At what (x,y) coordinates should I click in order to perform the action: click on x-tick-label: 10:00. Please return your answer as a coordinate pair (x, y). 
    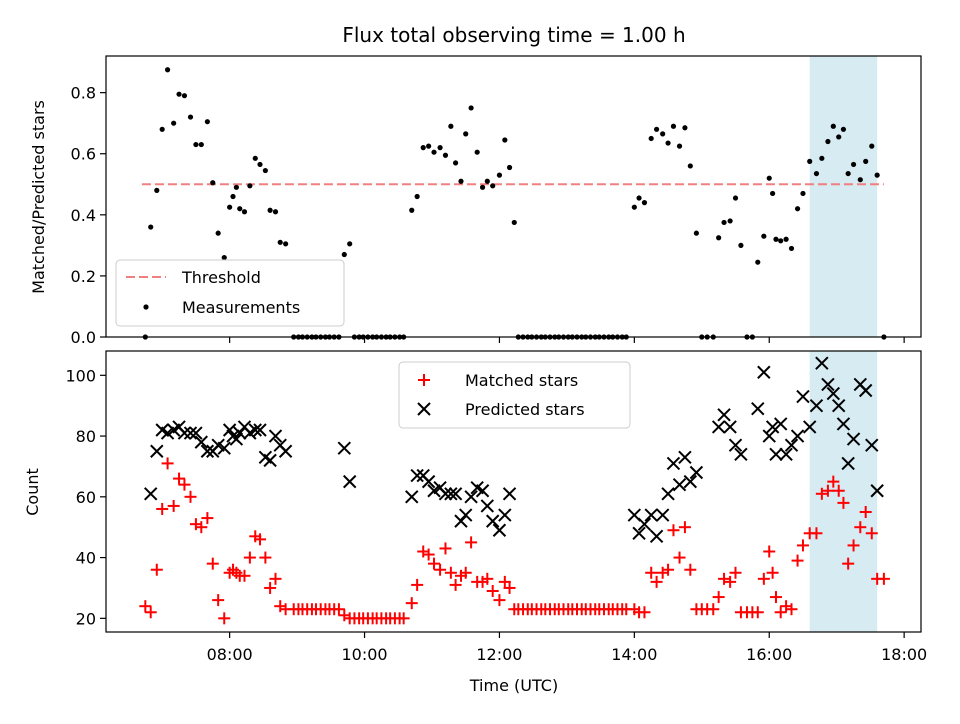
    Looking at the image, I should click on (364, 654).